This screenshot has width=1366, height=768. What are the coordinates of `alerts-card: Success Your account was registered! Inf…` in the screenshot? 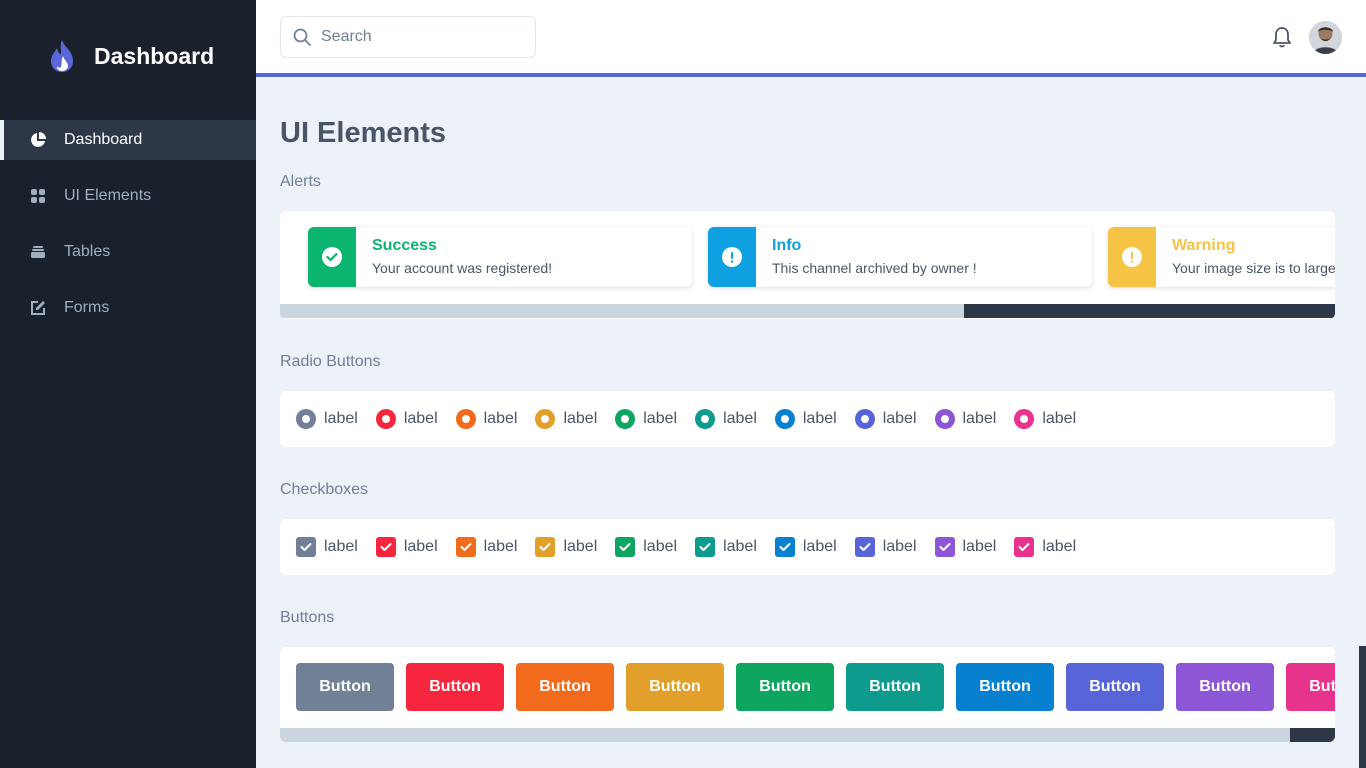 It's located at (807, 265).